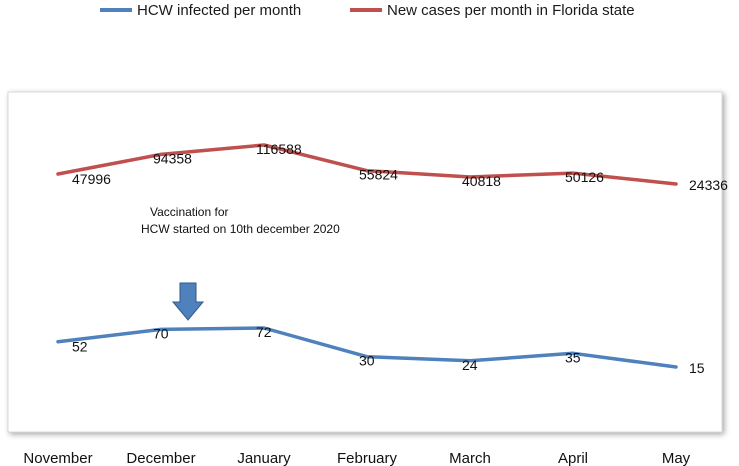 This screenshot has height=466, width=739. I want to click on data-labels-florida: 47996 94358 116588 55824 40818 50126 24336, so click(400, 167).